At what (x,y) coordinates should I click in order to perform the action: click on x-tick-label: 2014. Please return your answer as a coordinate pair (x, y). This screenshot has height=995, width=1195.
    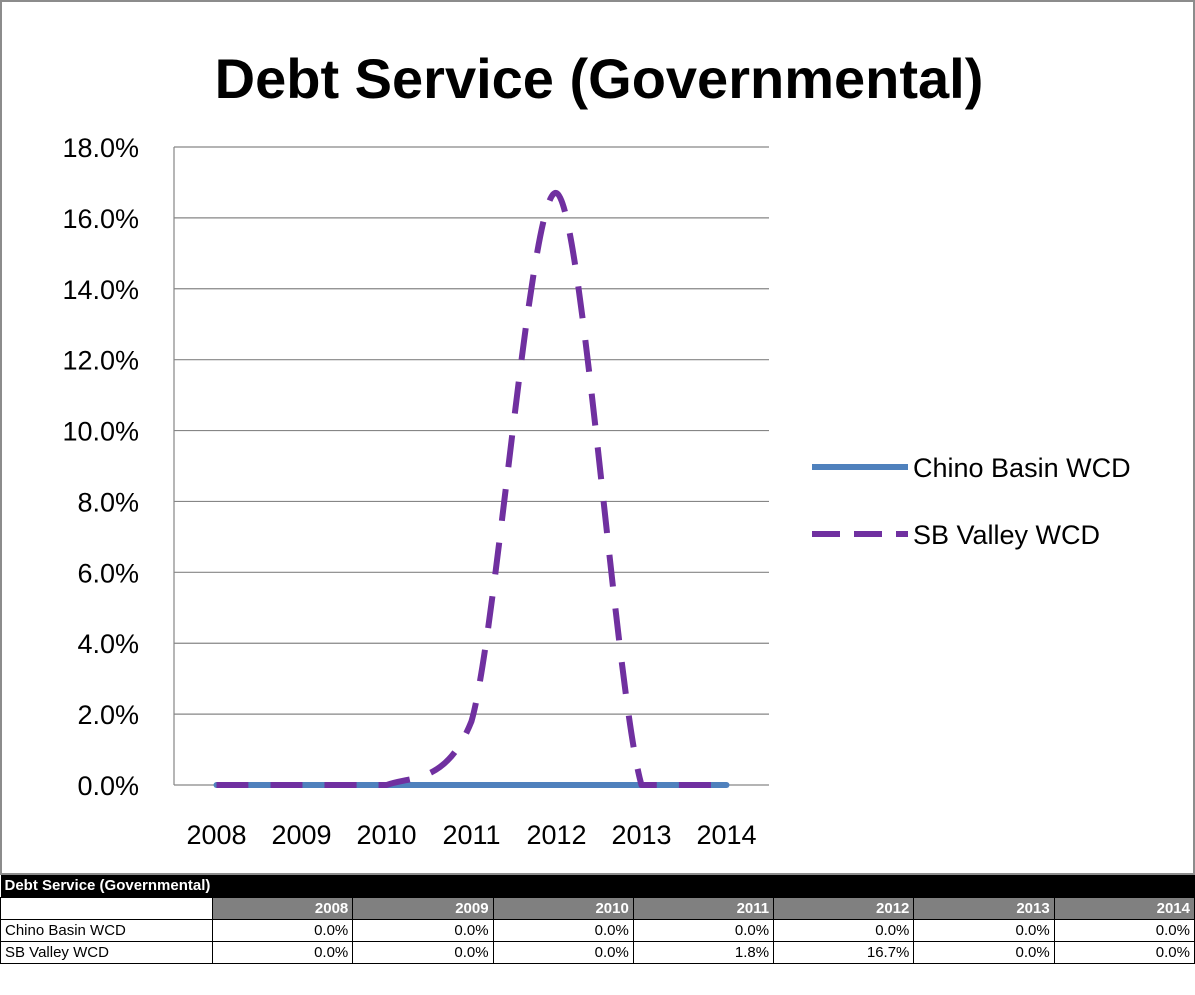
    Looking at the image, I should click on (726, 835).